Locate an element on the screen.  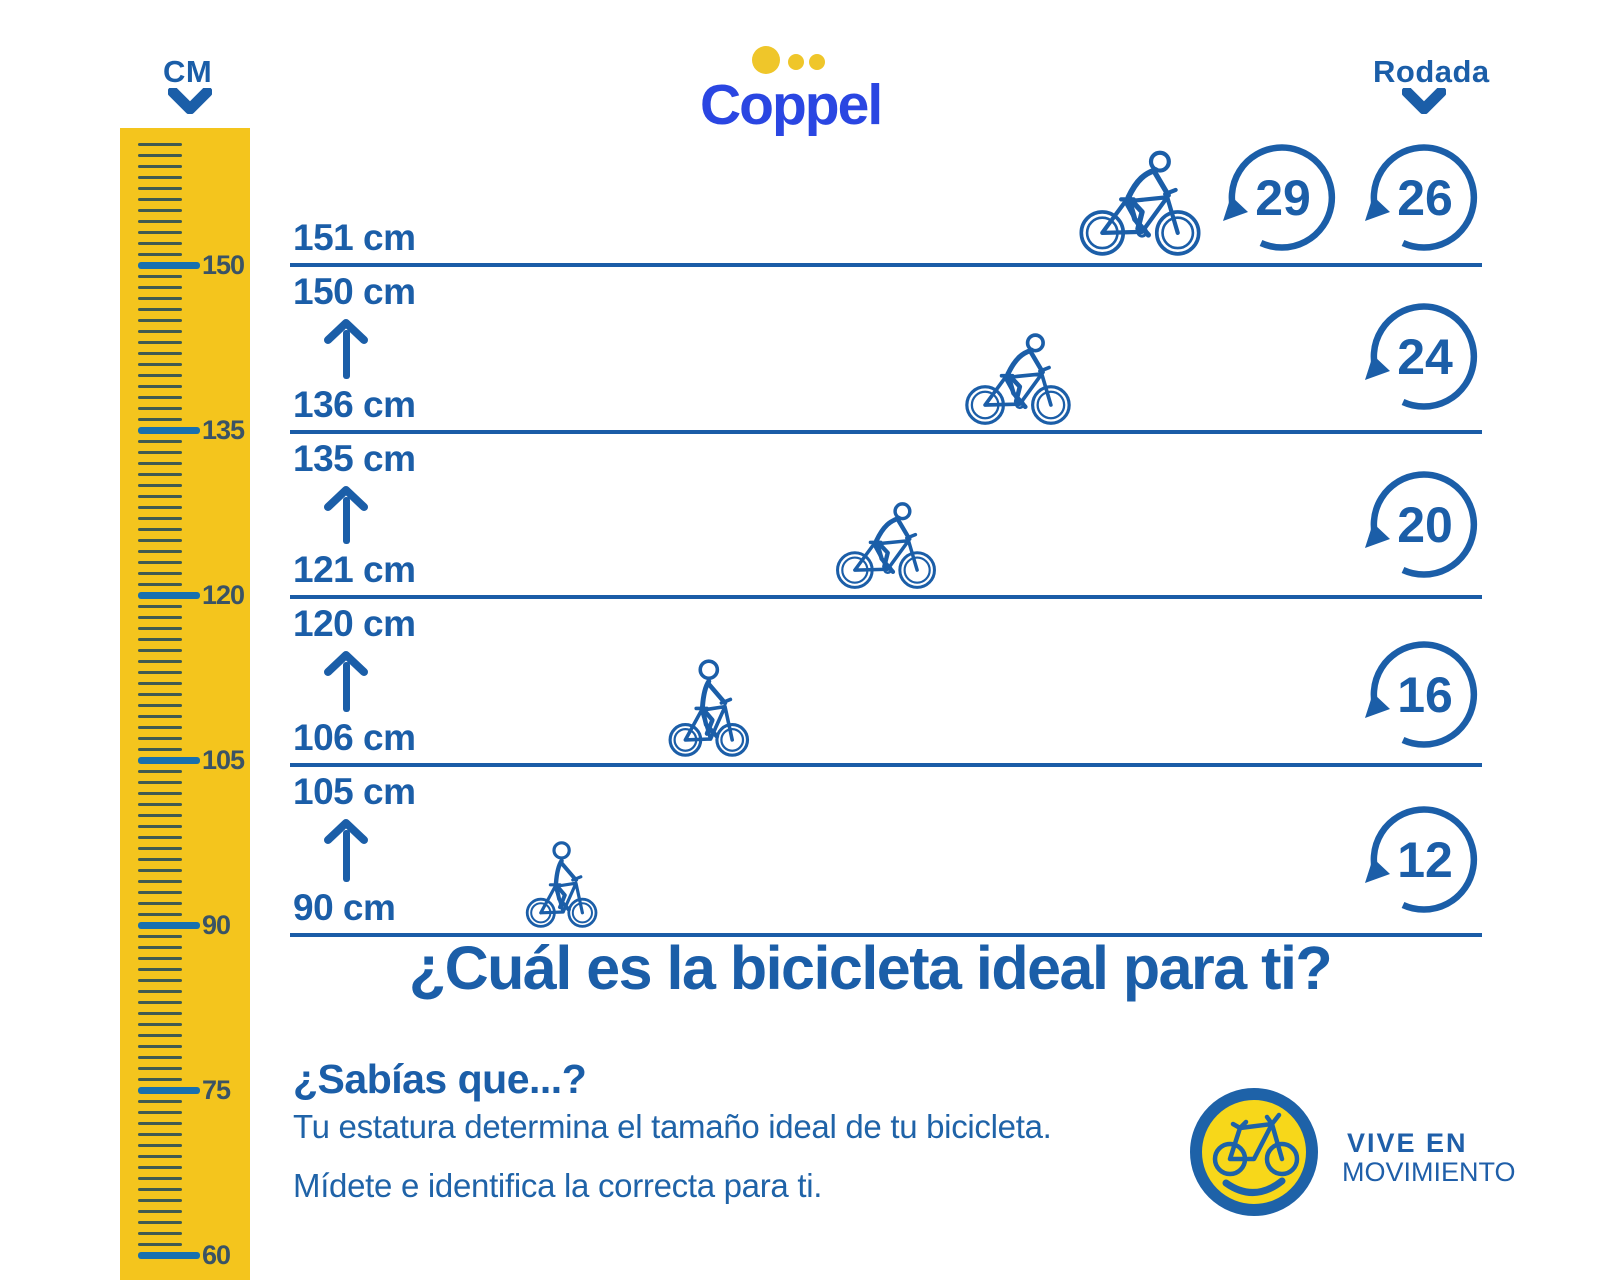
wheel-size-badge: 24 is located at coordinates (1424, 357).